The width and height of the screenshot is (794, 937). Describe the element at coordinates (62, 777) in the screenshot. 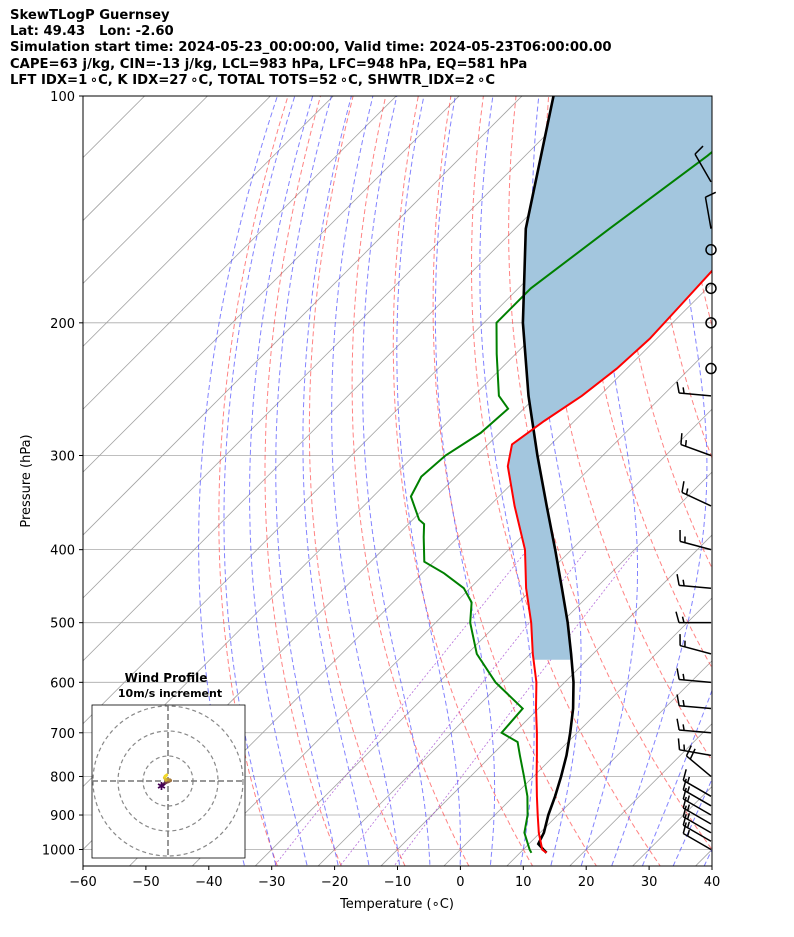

I see `y-tick-label: 800` at that location.